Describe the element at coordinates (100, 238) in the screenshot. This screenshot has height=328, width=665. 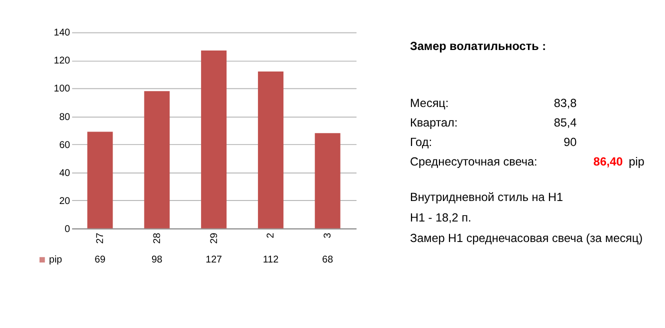
I see `x-tick-label: 27` at that location.